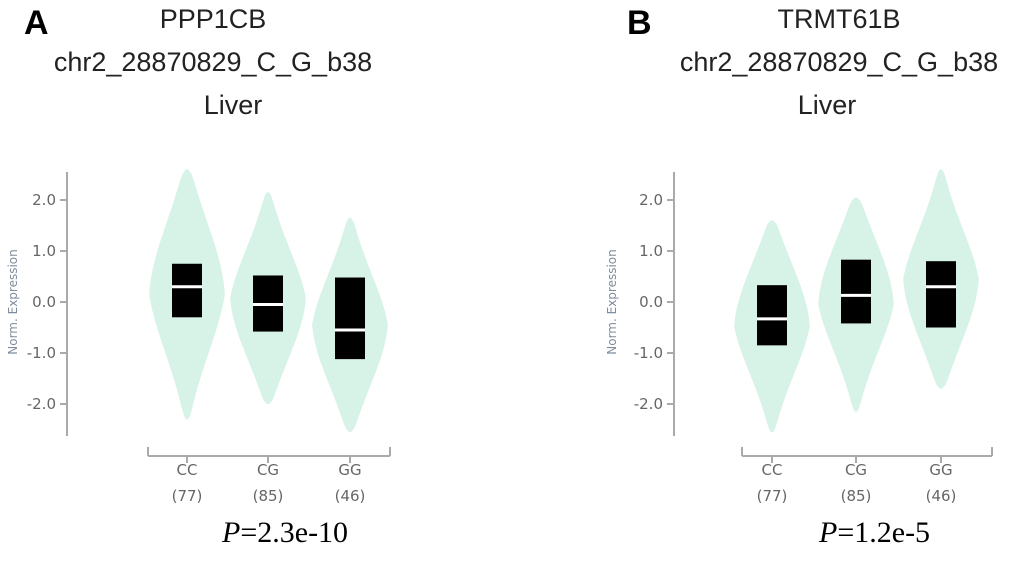  I want to click on p-value: P=1.2e-5, so click(874, 533).